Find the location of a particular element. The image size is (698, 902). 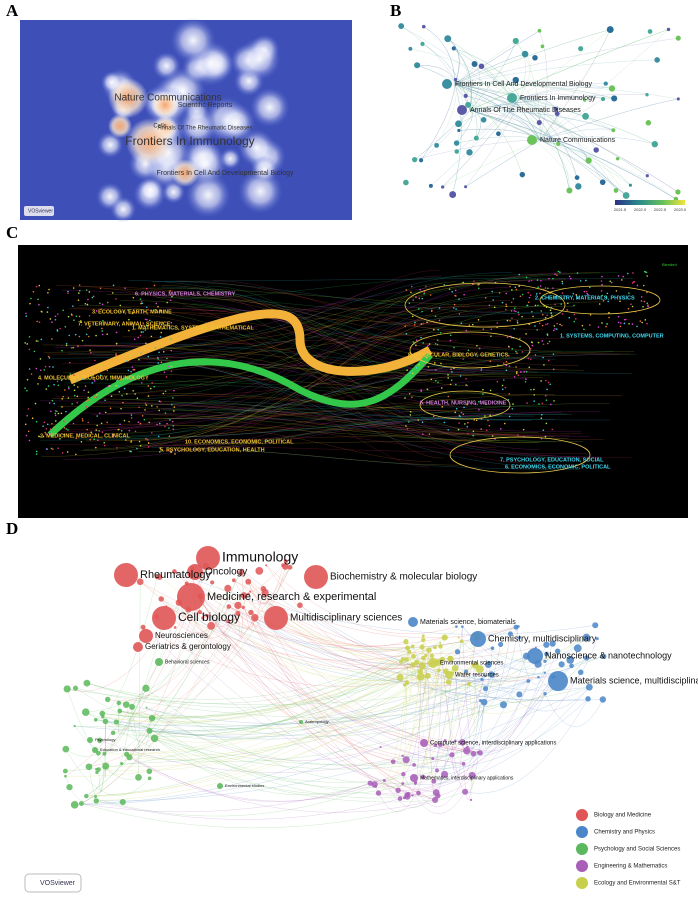

watermark-box is located at coordinates (39, 211).